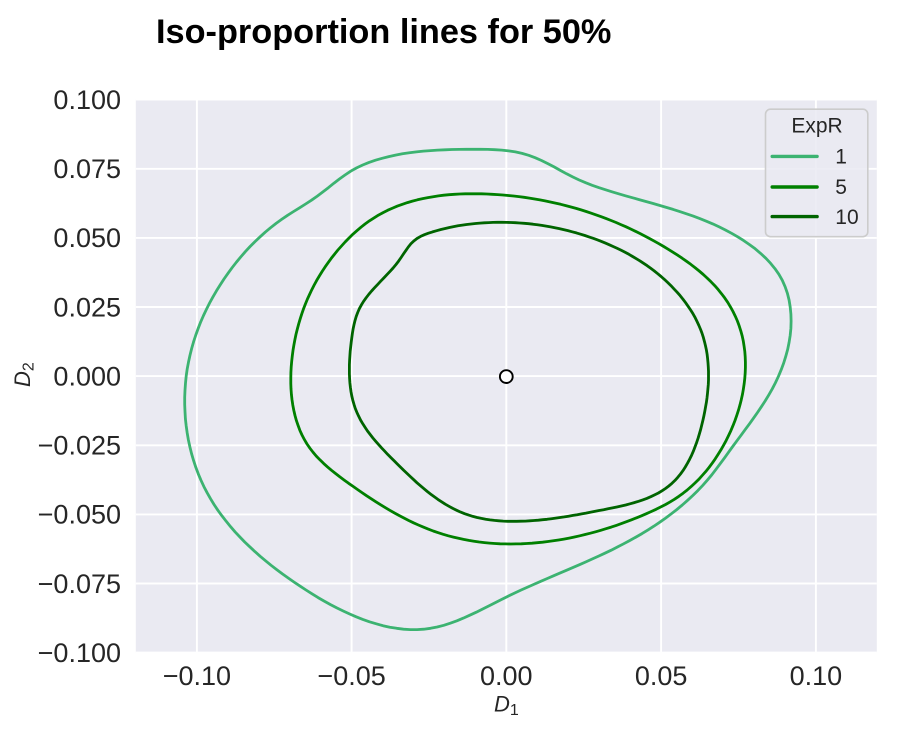 The image size is (900, 733). What do you see at coordinates (24, 374) in the screenshot?
I see `svg-text: D2` at bounding box center [24, 374].